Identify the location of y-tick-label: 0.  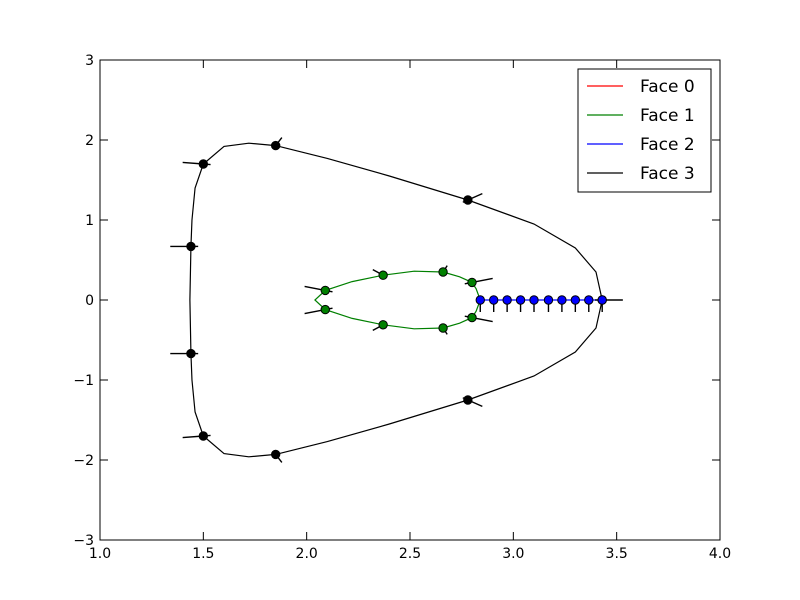
(89, 301).